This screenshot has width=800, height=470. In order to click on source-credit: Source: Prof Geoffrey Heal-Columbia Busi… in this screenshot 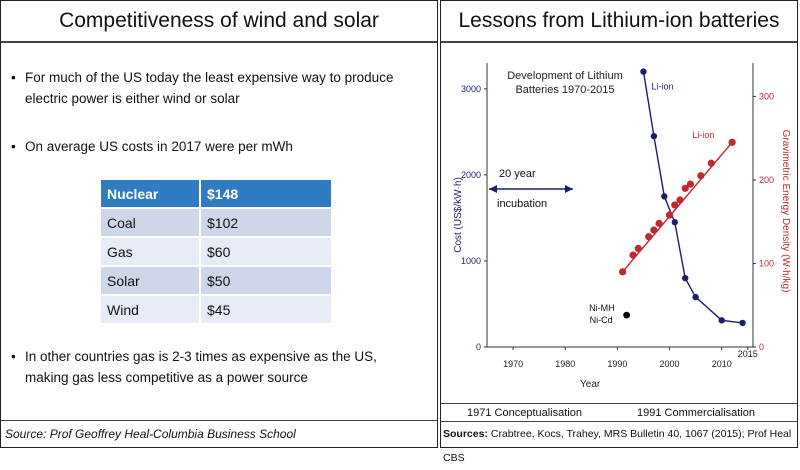, I will do `click(219, 433)`.